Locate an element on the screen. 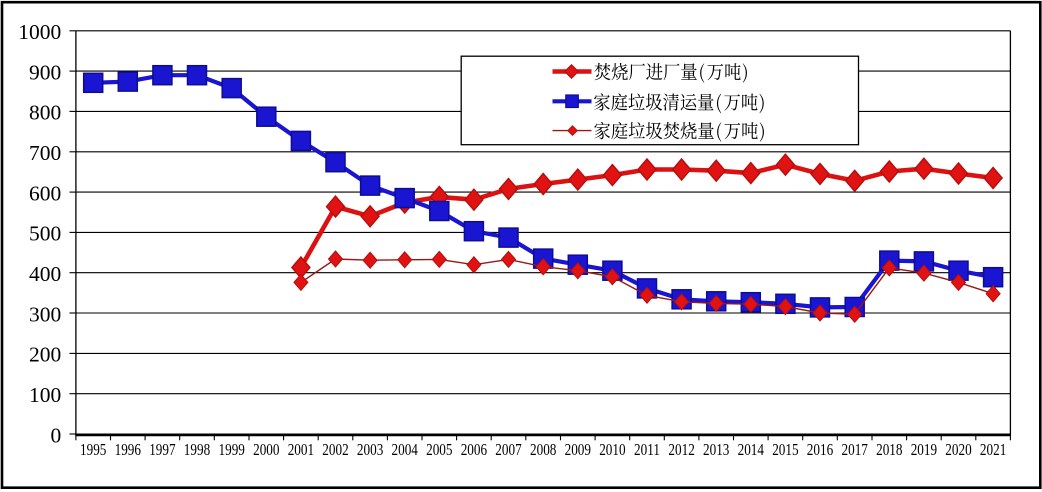 The width and height of the screenshot is (1042, 492). svg-text: 2004 is located at coordinates (405, 451).